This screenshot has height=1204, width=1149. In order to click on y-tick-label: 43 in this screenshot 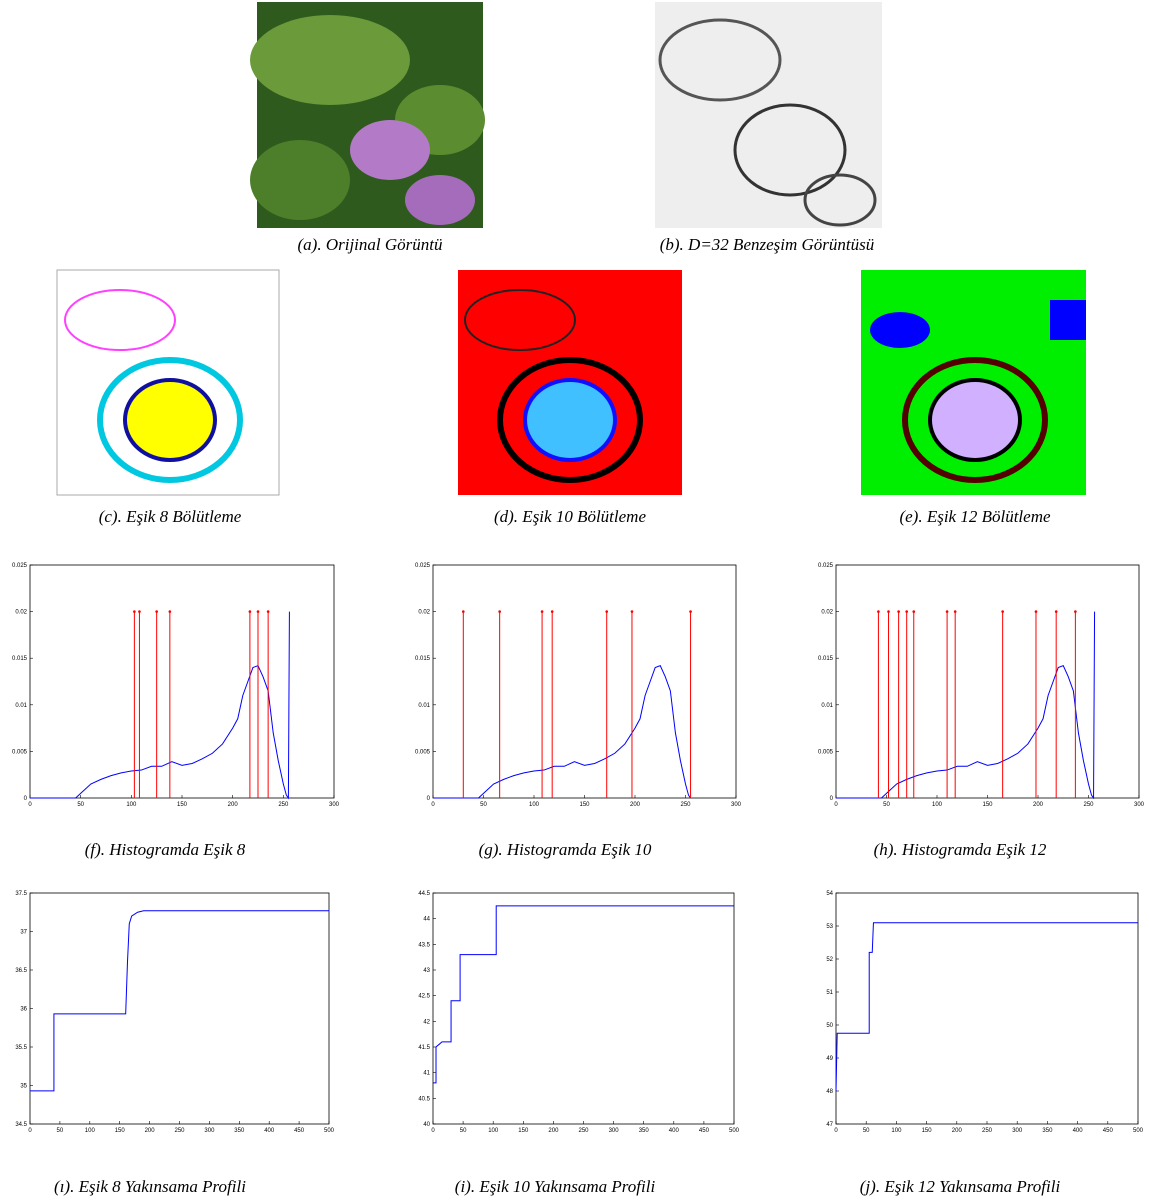, I will do `click(426, 971)`.